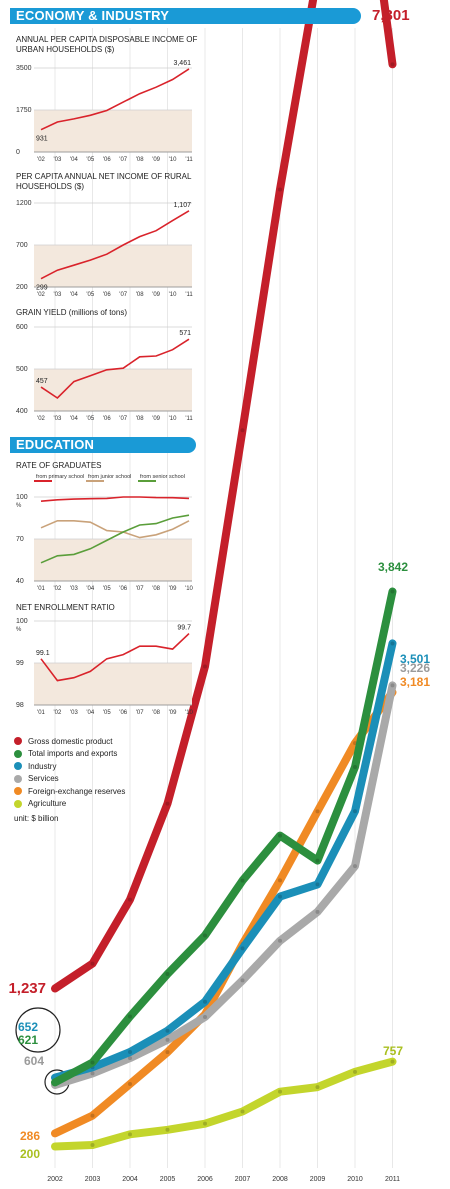 This screenshot has width=450, height=1189. Describe the element at coordinates (36, 818) in the screenshot. I see `unit-label: unit: $ billion` at that location.